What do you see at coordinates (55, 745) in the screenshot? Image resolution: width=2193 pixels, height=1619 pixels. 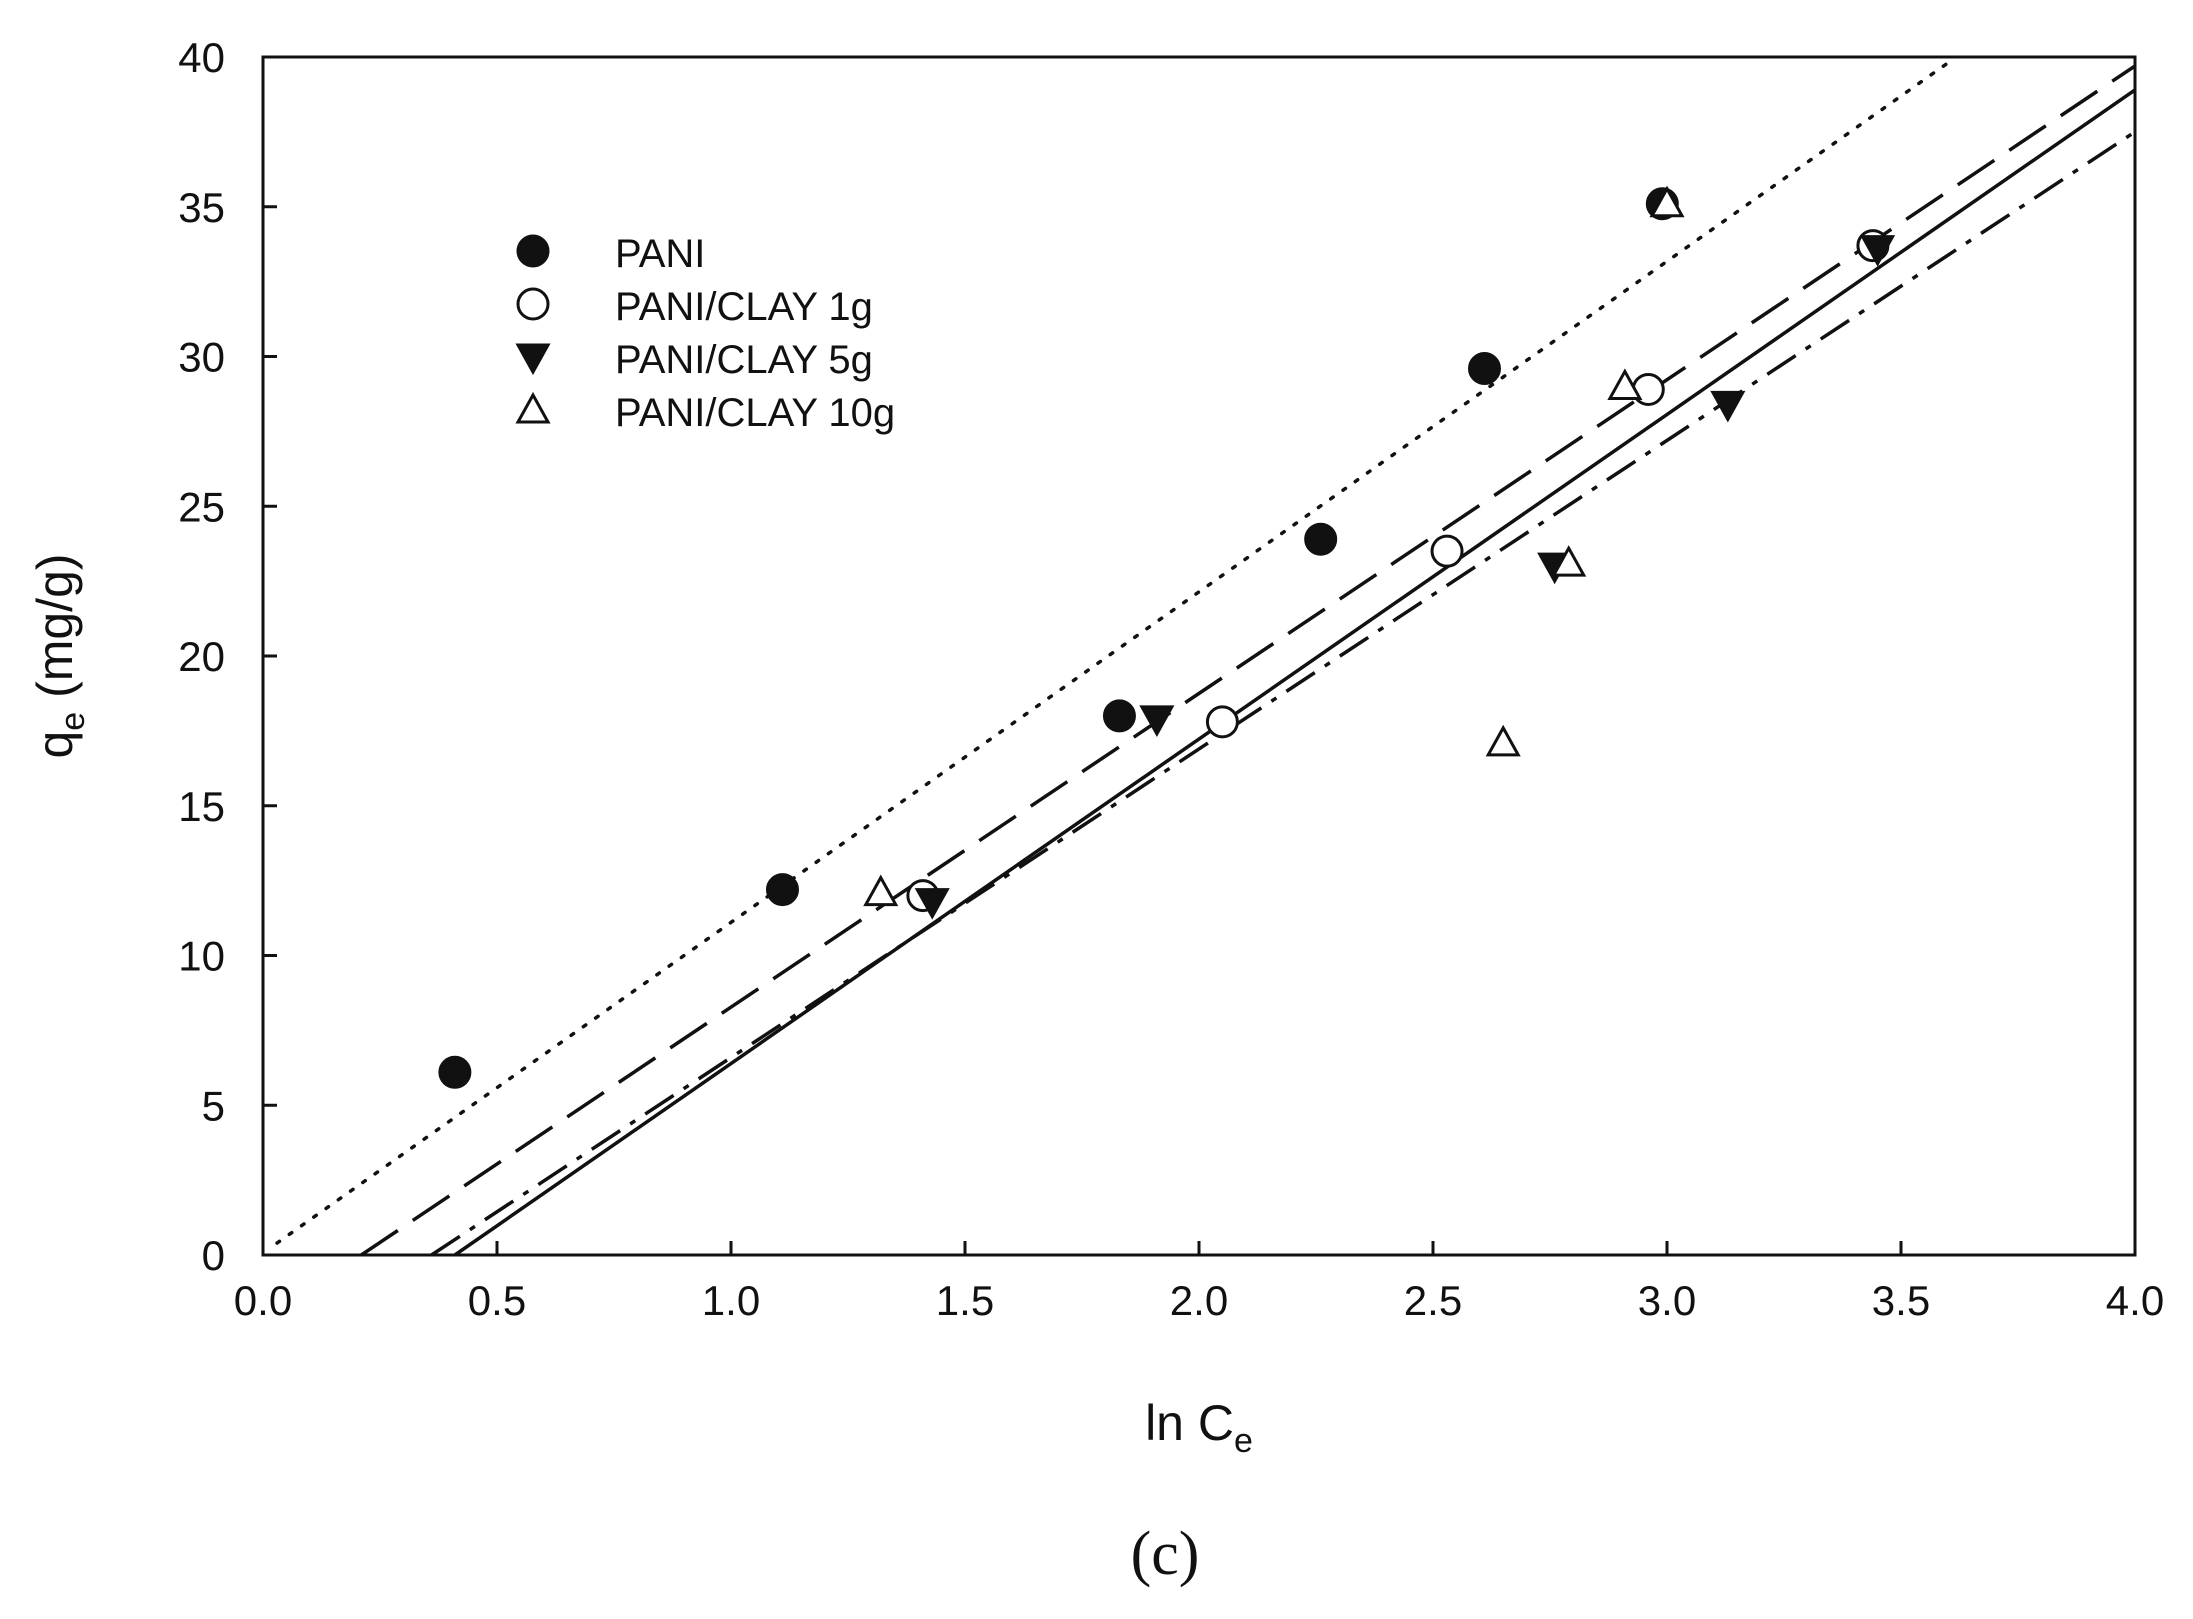 I see `y-axis-label-main: q` at bounding box center [55, 745].